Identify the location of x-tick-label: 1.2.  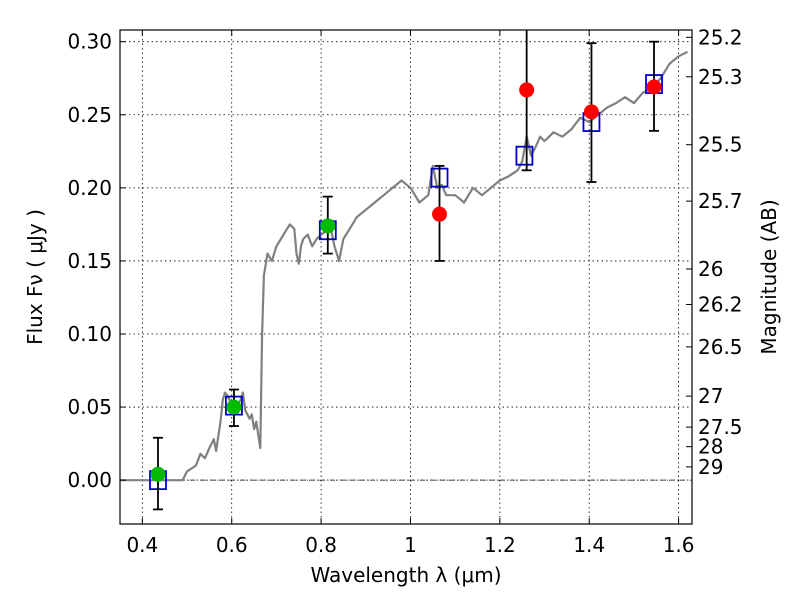
(500, 545).